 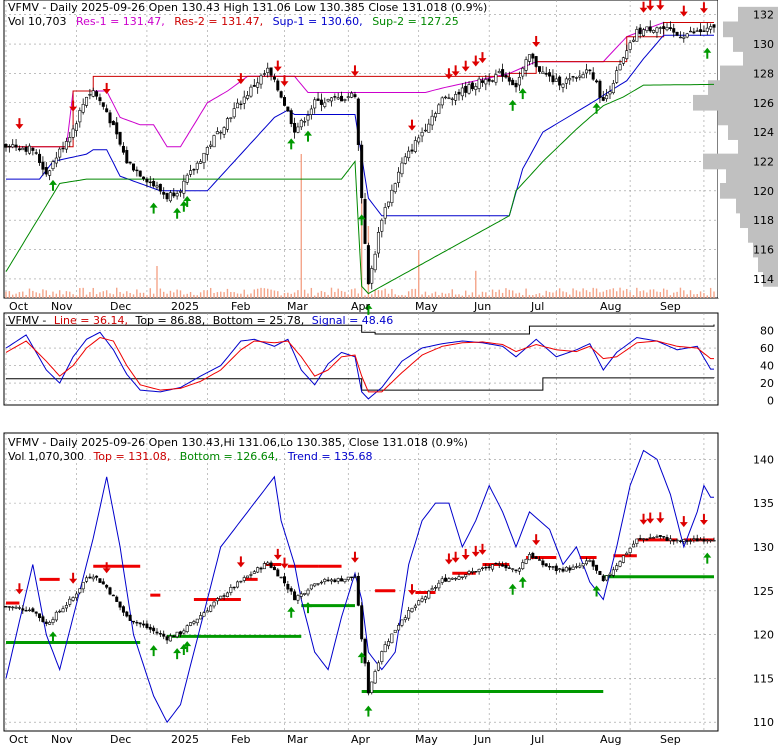 I want to click on volume-profile-bar, so click(x=753, y=132).